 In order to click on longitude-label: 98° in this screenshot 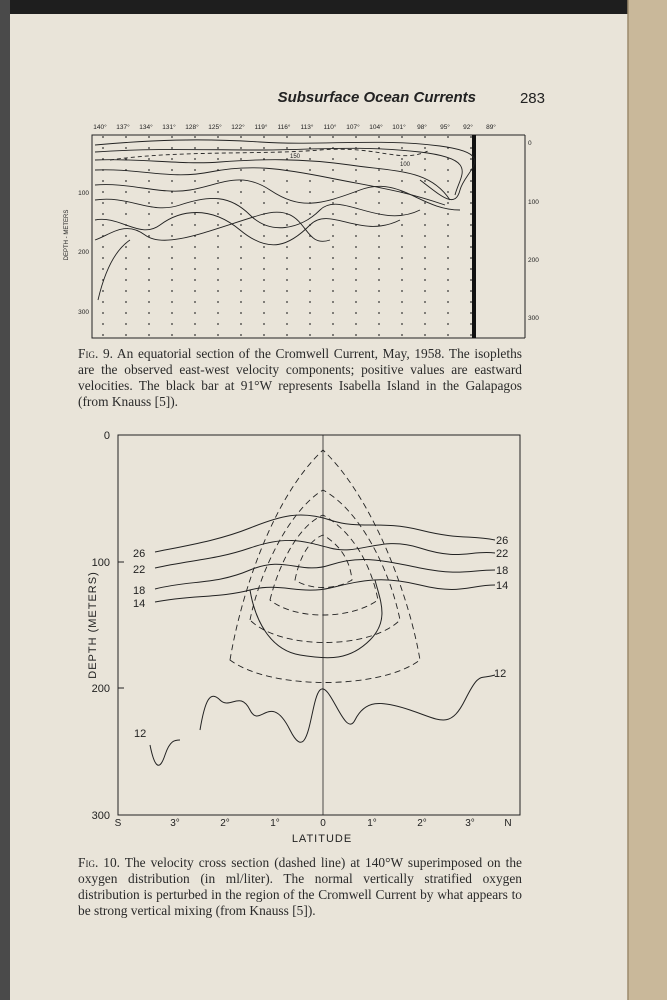, I will do `click(422, 127)`.